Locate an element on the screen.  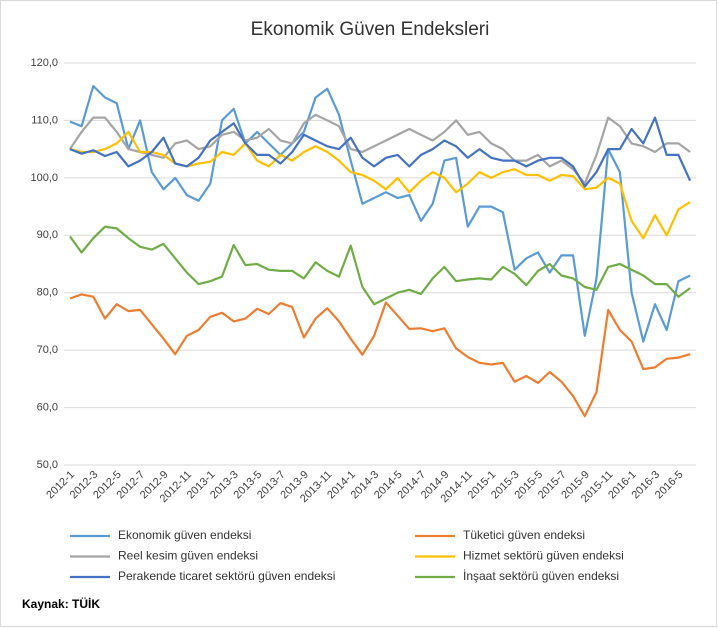
y-tick-label: 120,0 is located at coordinates (44, 63).